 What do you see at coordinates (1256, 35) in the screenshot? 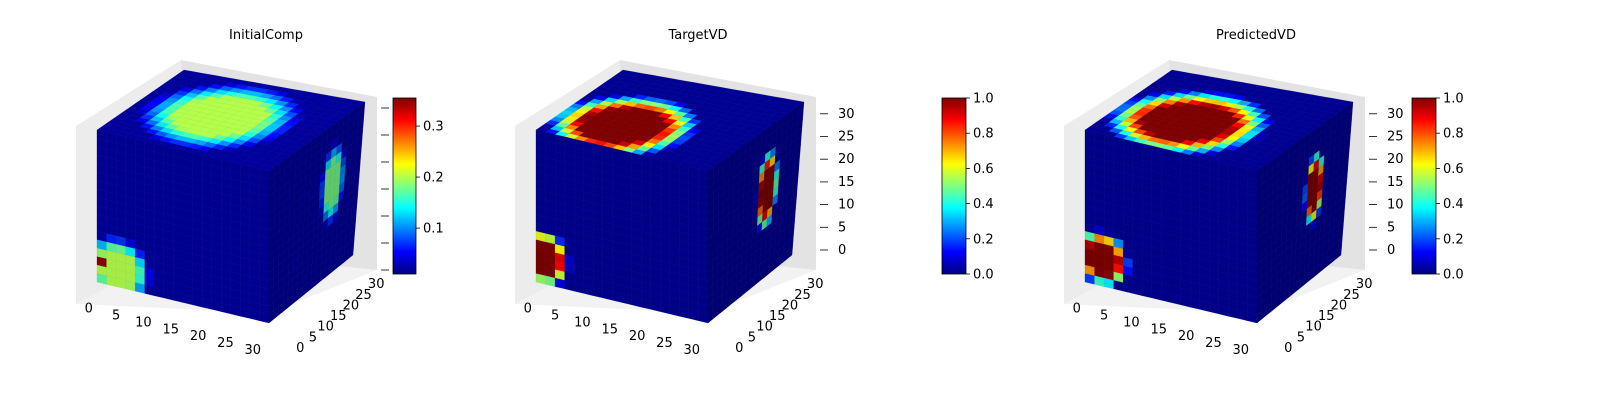
I see `chart-title: PredictedVD` at bounding box center [1256, 35].